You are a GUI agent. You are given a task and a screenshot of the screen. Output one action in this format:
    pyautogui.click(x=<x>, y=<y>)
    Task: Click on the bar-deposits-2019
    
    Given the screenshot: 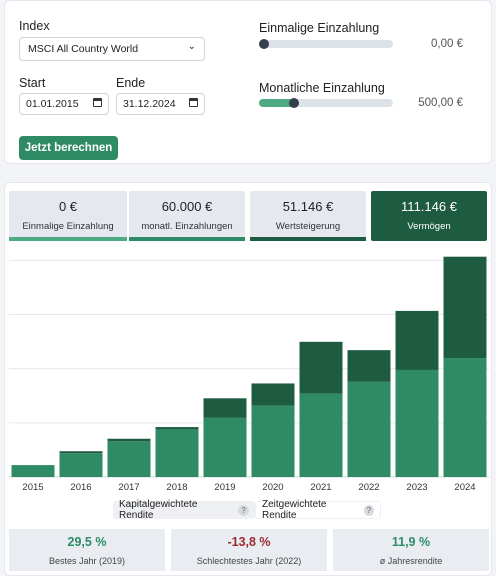 What is the action you would take?
    pyautogui.click(x=225, y=447)
    